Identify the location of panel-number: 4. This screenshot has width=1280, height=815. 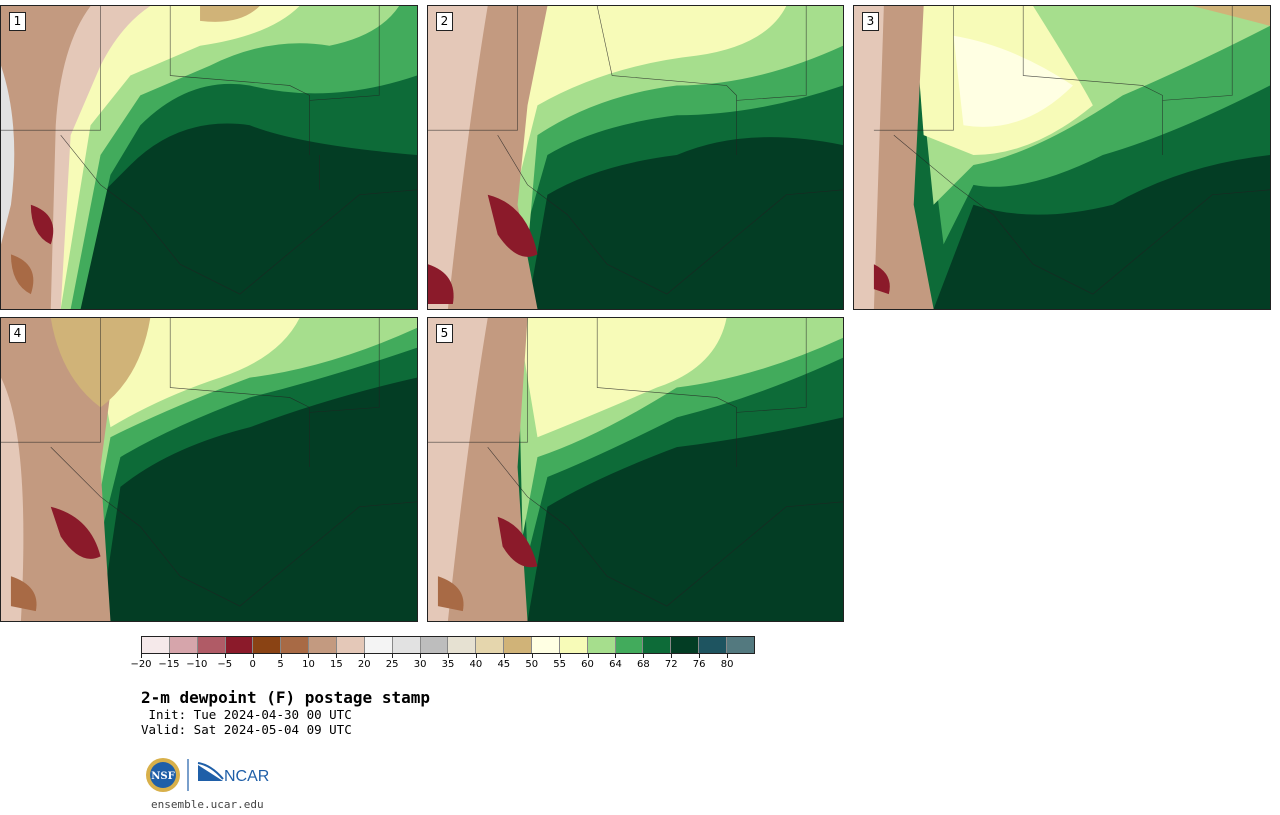
(17, 333).